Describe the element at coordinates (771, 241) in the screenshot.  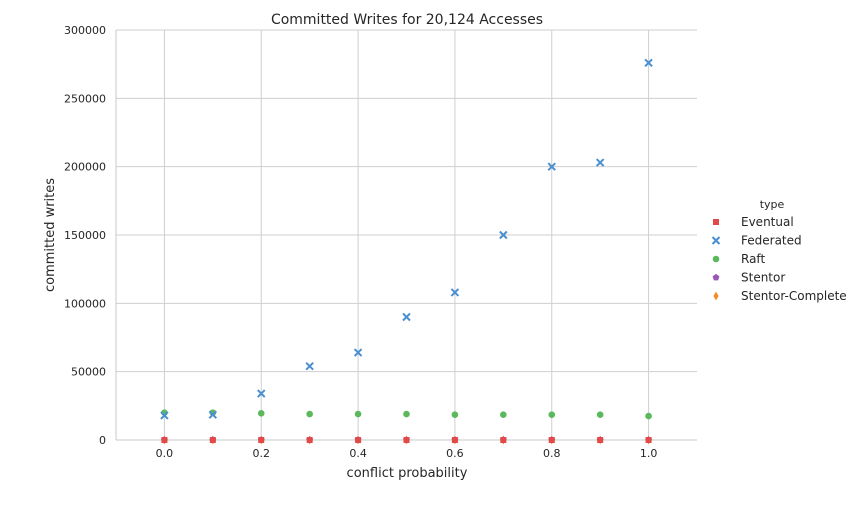
I see `legend-label: Federated` at that location.